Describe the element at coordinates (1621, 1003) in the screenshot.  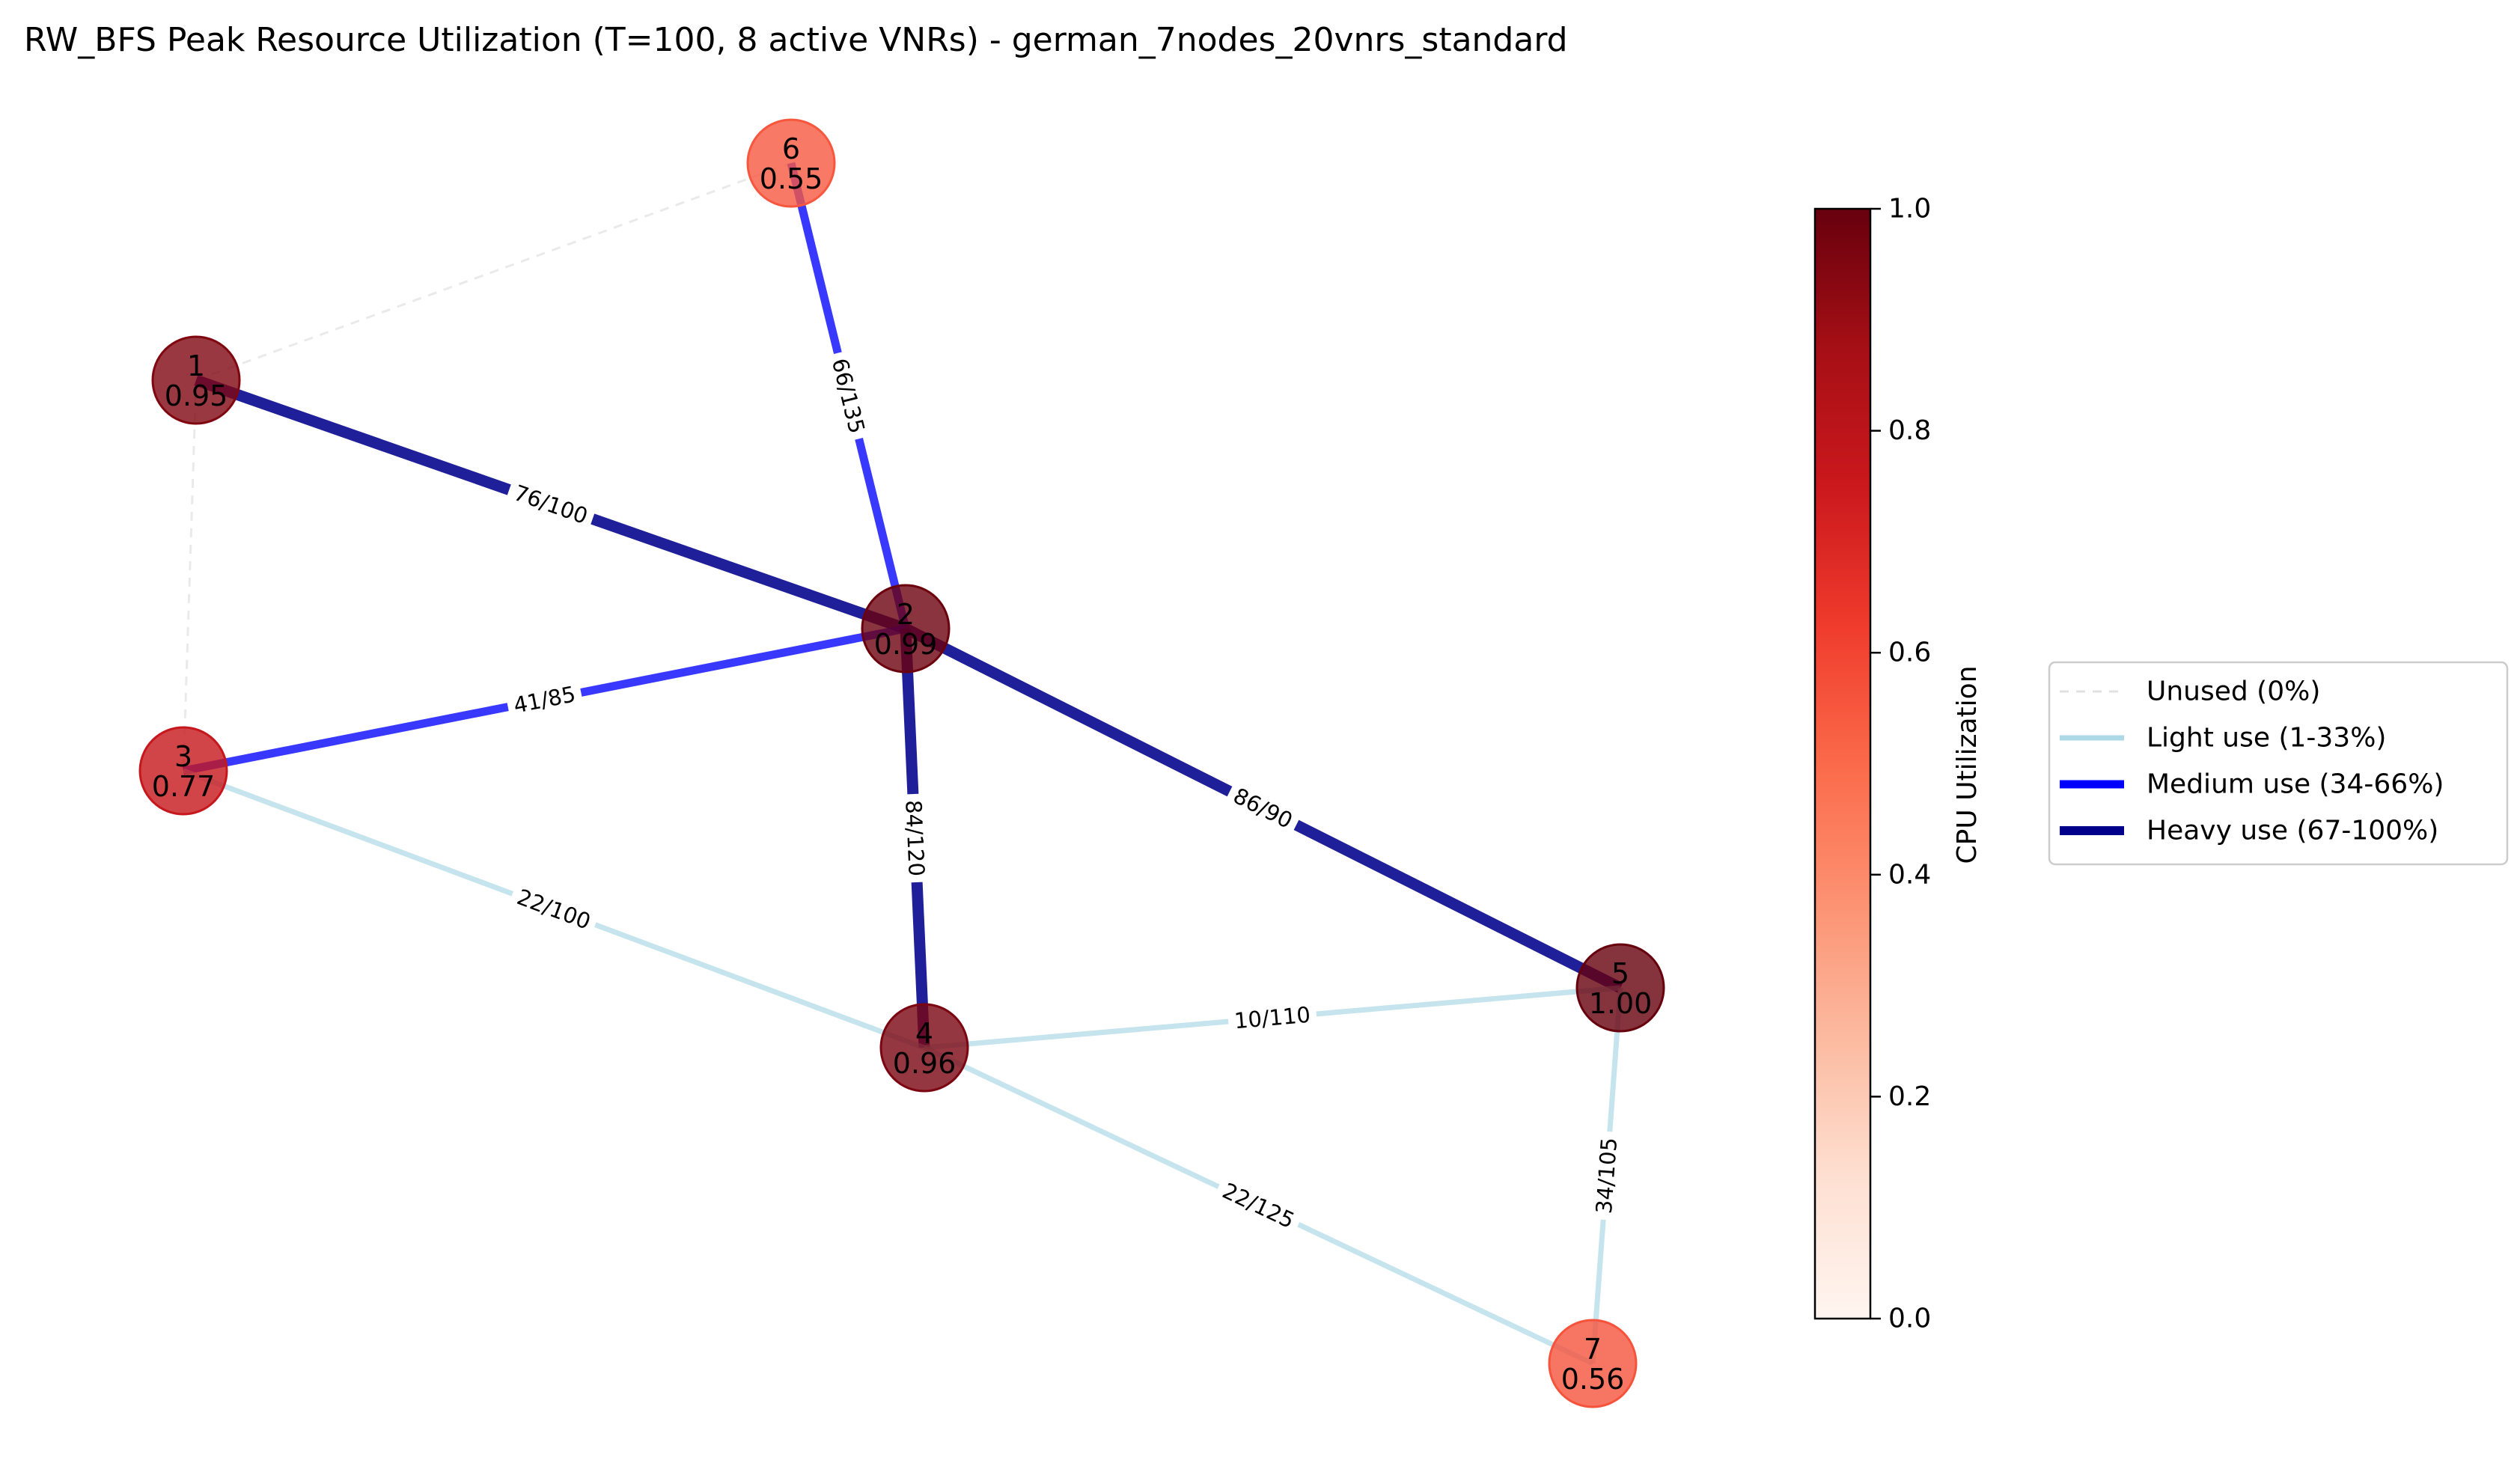
I see `node-utilization: 1.00` at that location.